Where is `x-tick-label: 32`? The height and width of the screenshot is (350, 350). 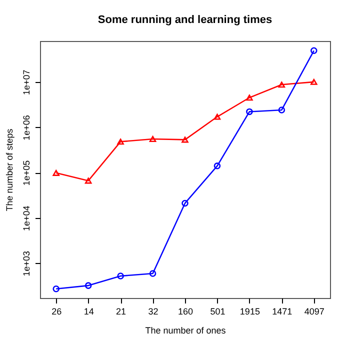
x-tick-label: 32 is located at coordinates (153, 311).